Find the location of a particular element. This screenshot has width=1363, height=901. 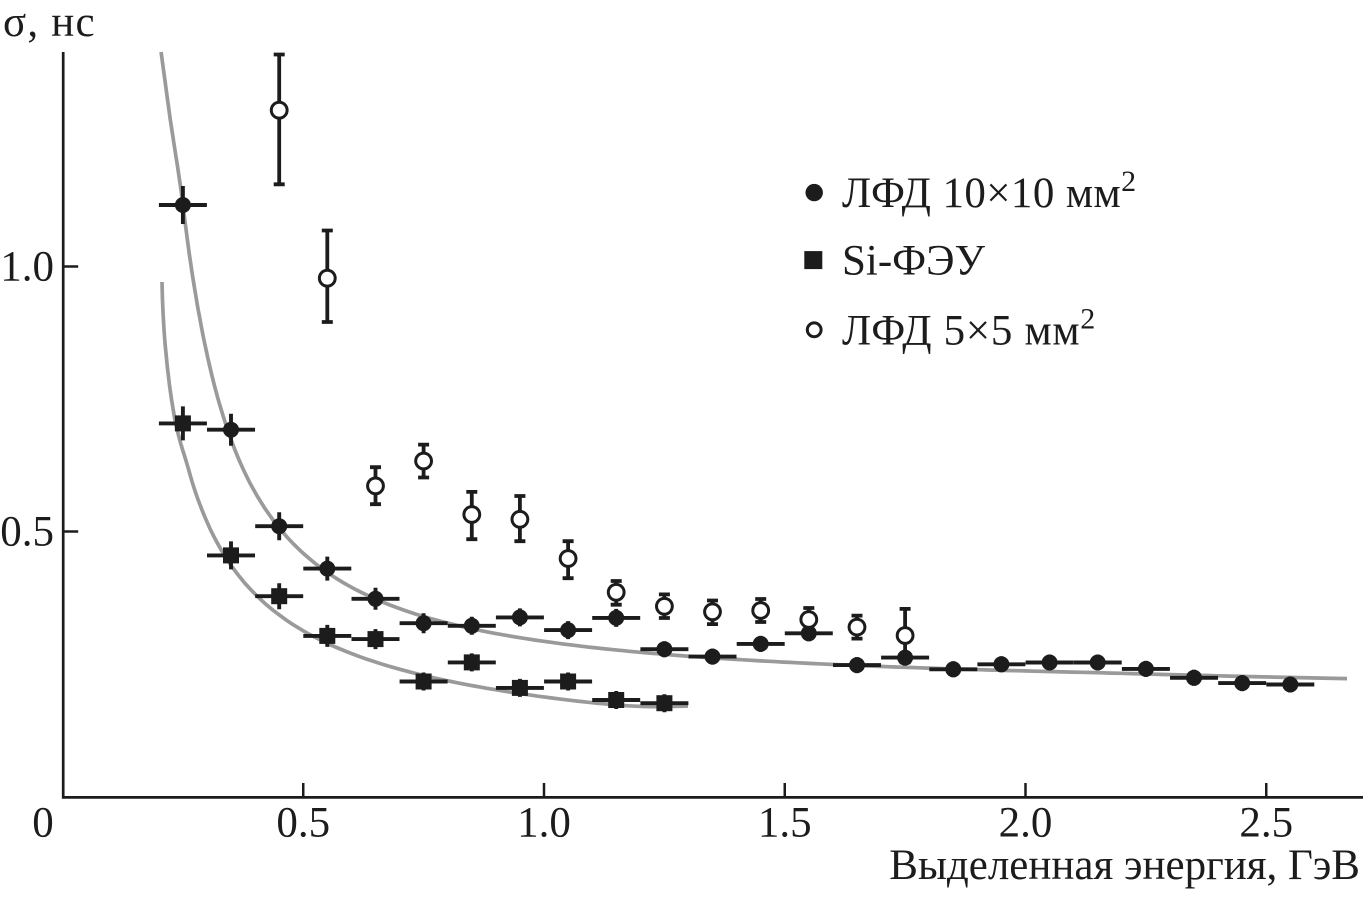

svg-text: Выделенная энергия, ГэВ is located at coordinates (1124, 865).